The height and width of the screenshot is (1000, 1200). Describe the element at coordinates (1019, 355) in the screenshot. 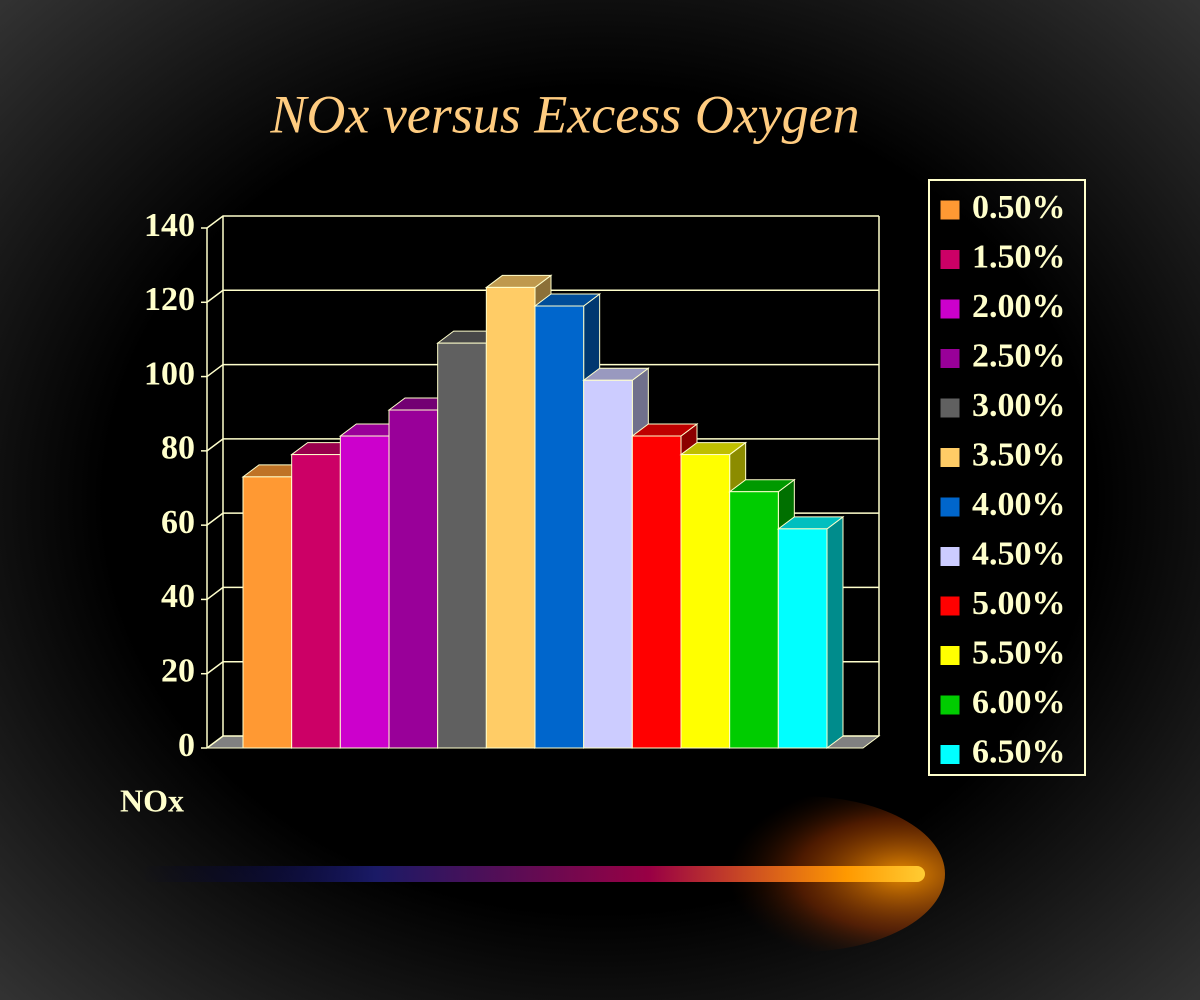

I see `legend-label: 2.50%` at that location.